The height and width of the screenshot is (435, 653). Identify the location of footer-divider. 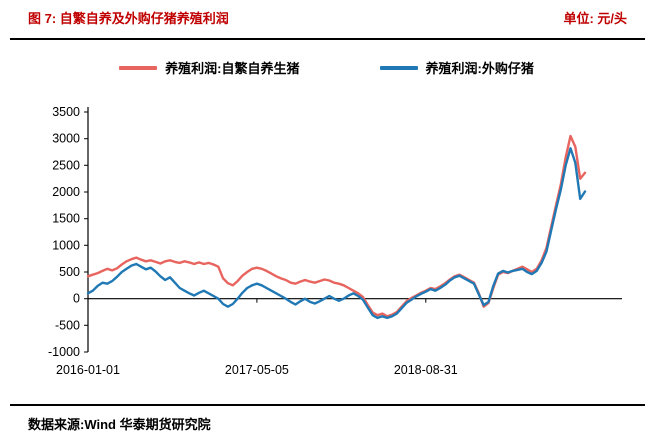
(327, 405).